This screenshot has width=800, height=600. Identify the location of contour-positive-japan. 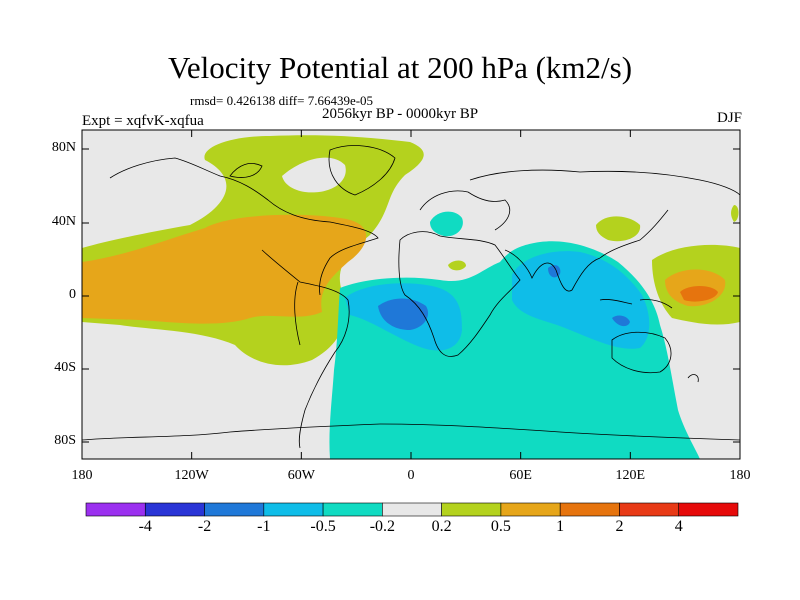
(618, 229).